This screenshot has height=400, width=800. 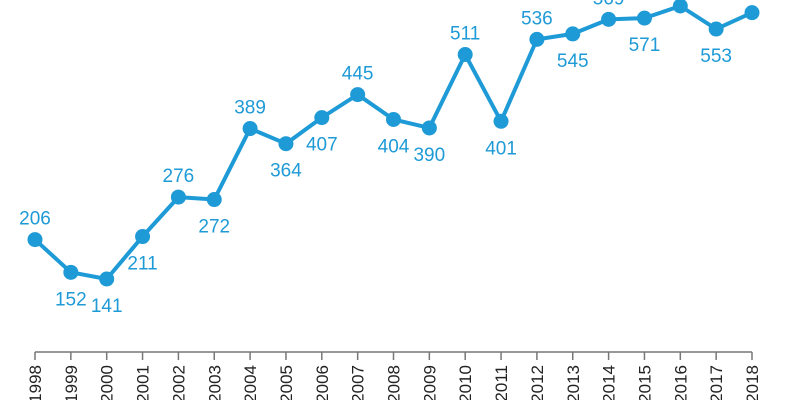 I want to click on x-tick-label-2002: 2002, so click(x=178, y=382).